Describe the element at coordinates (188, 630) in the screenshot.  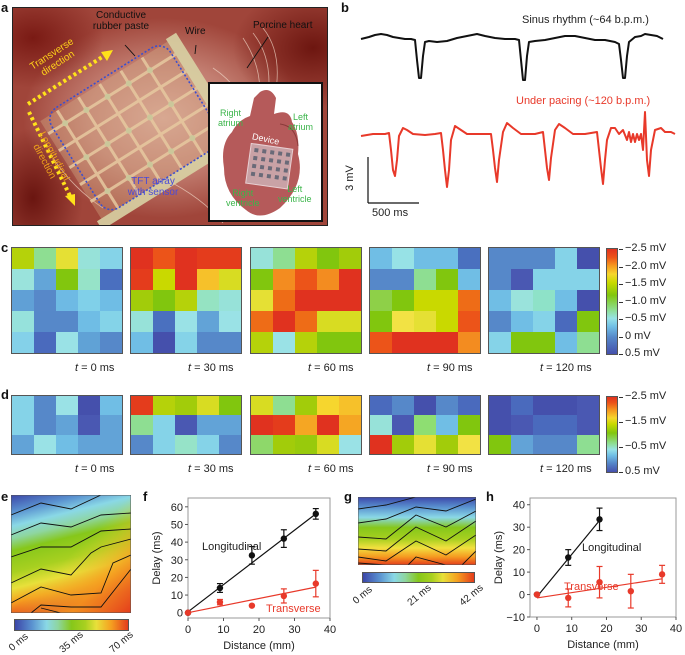
I see `x-tick-label: 0` at that location.